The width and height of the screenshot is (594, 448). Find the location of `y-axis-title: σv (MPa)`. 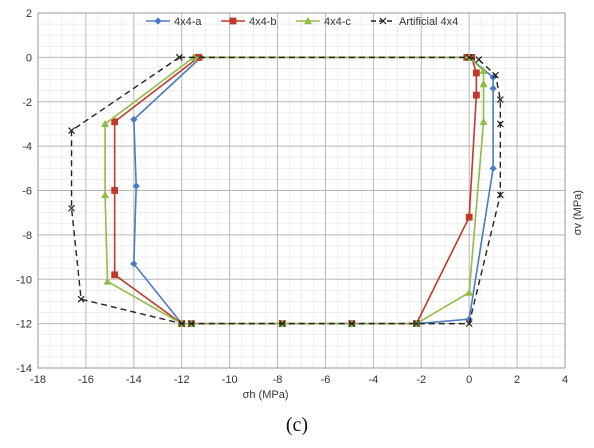

y-axis-title: σv (MPa) is located at coordinates (578, 212).